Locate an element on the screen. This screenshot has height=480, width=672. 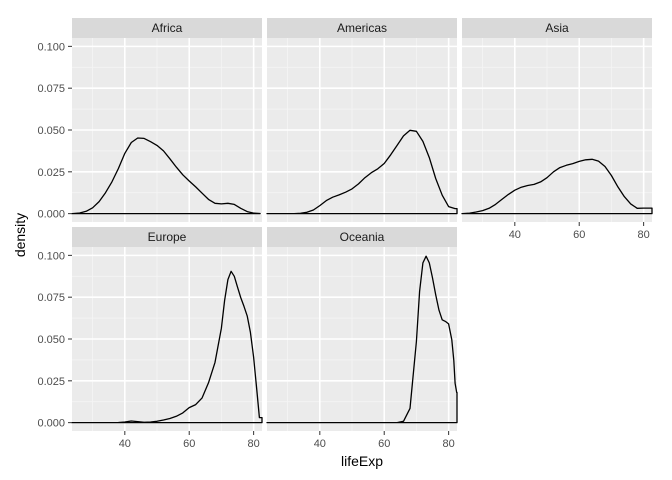
facet-strip-label: Europe is located at coordinates (167, 237).